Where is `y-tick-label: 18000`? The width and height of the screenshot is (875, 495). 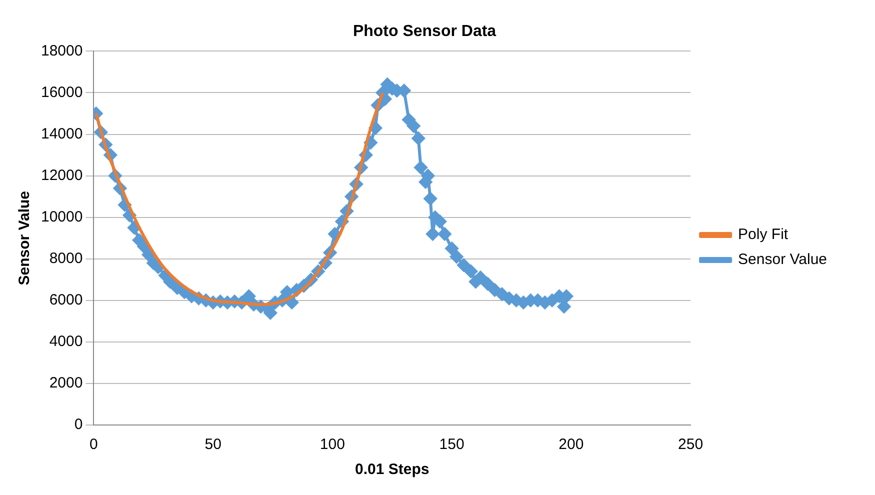
y-tick-label: 18000 is located at coordinates (61, 51).